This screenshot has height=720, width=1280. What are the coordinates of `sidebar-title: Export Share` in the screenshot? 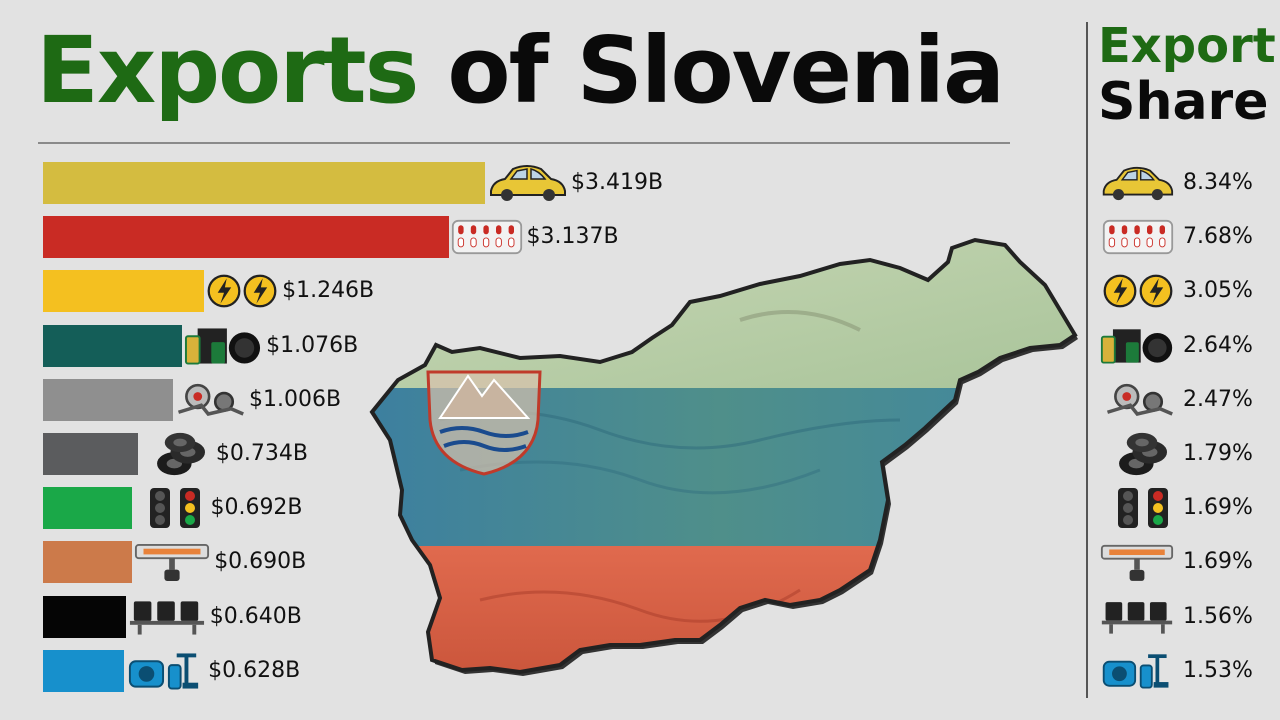 It's located at (1188, 74).